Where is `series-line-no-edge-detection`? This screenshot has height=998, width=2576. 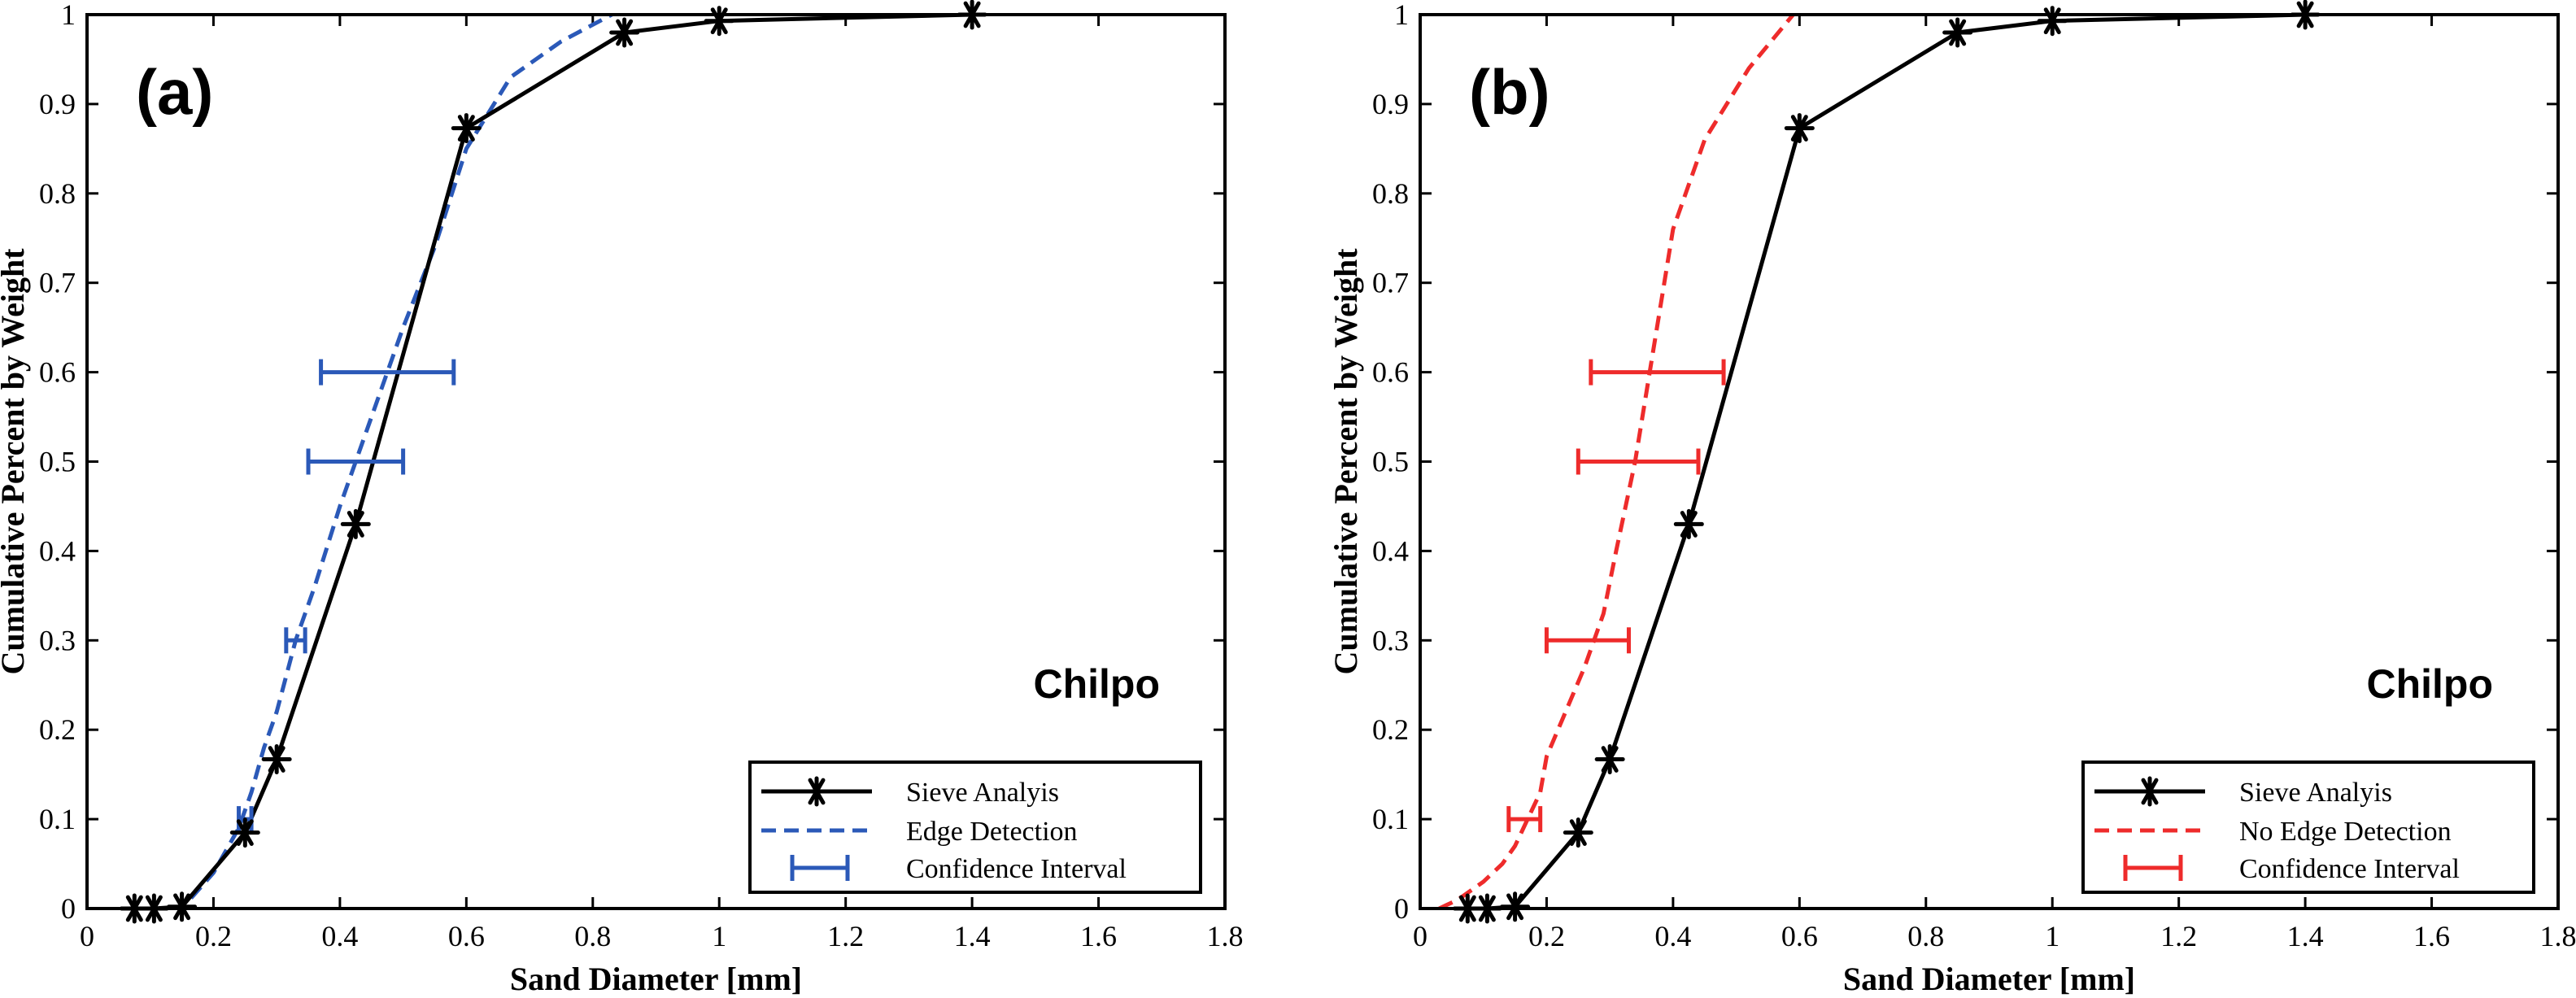 series-line-no-edge-detection is located at coordinates (1616, 462).